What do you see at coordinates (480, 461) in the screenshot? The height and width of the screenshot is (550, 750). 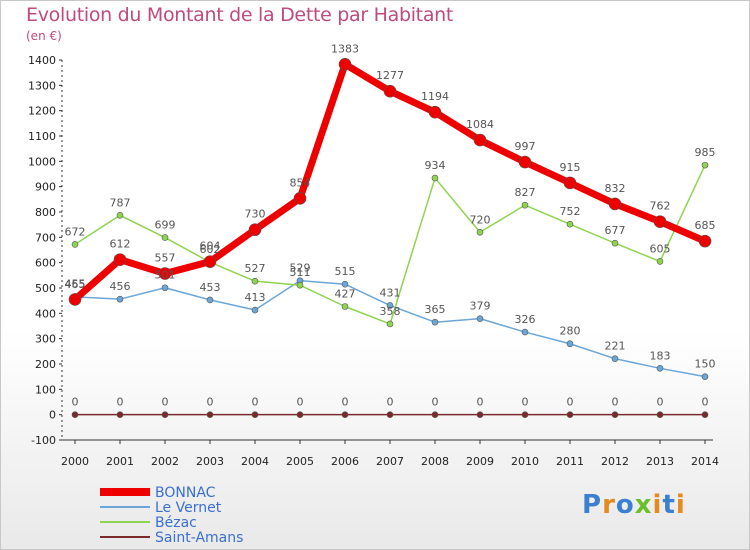 I see `x-tick-label: 2009` at bounding box center [480, 461].